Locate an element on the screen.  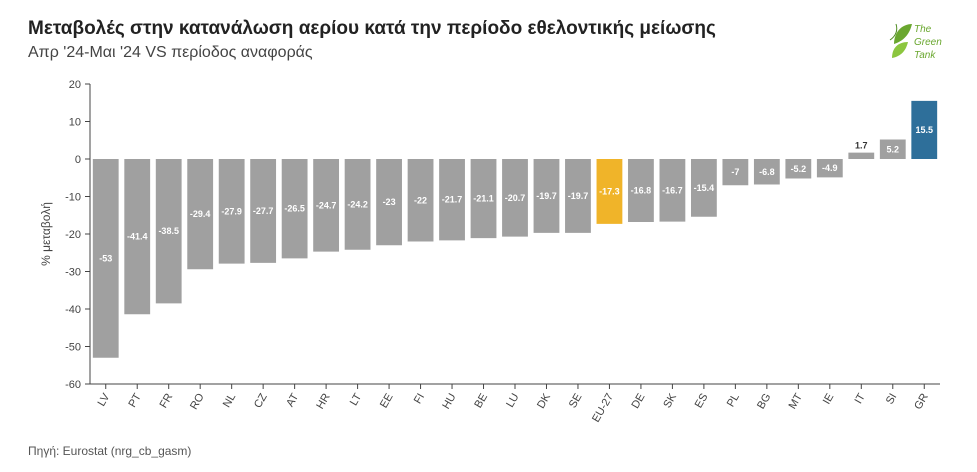
x-tick-label: SI is located at coordinates (892, 399).